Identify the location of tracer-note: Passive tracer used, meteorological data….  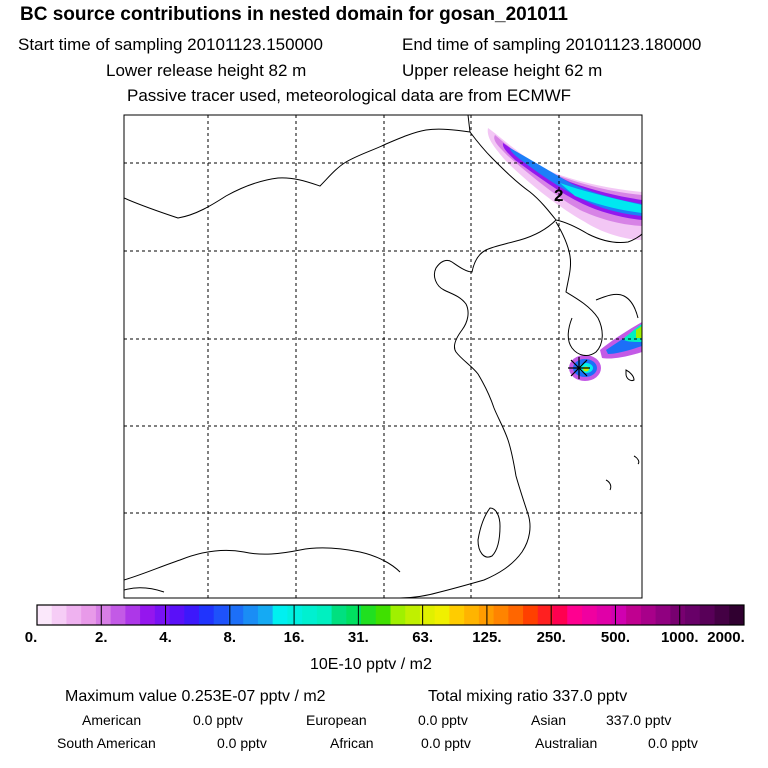
(349, 95).